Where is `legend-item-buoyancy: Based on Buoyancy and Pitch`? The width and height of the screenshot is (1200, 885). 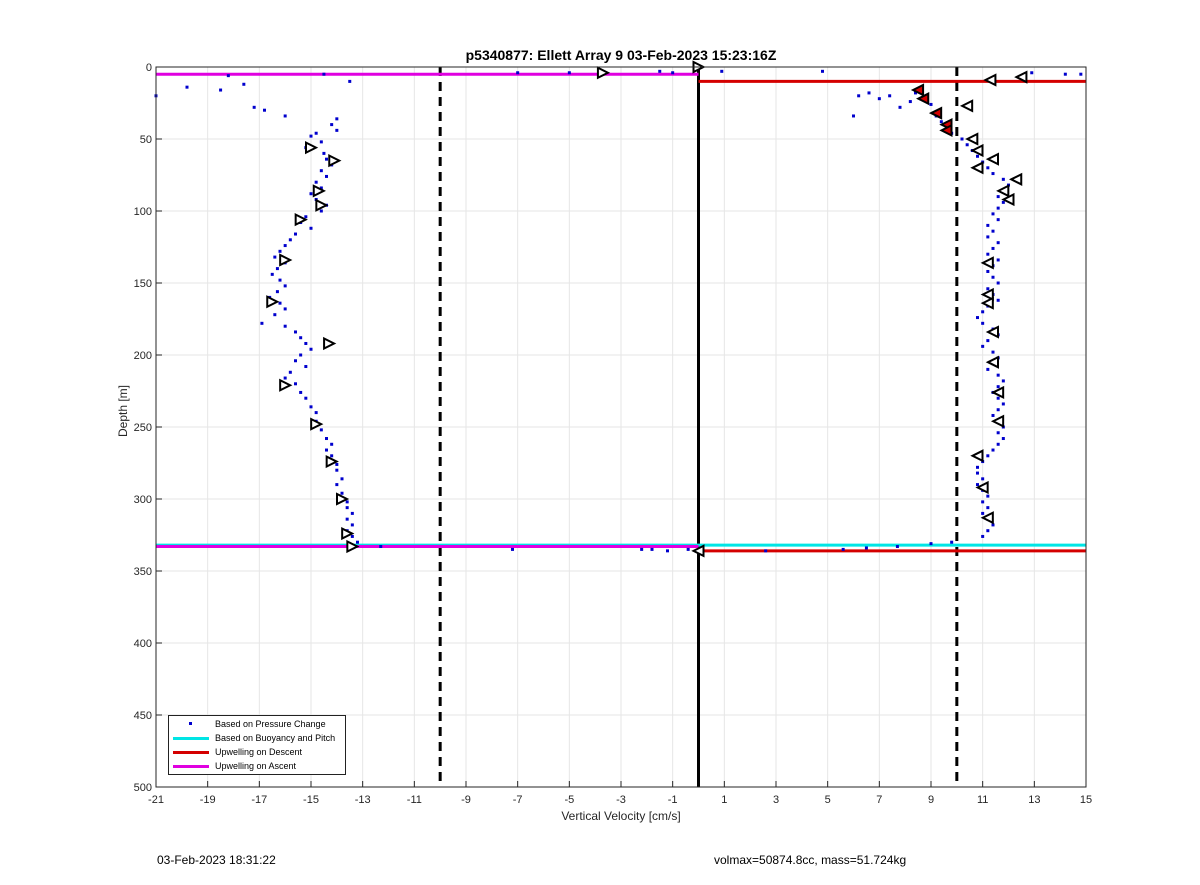
legend-item-buoyancy: Based on Buoyancy and Pitch is located at coordinates (257, 738).